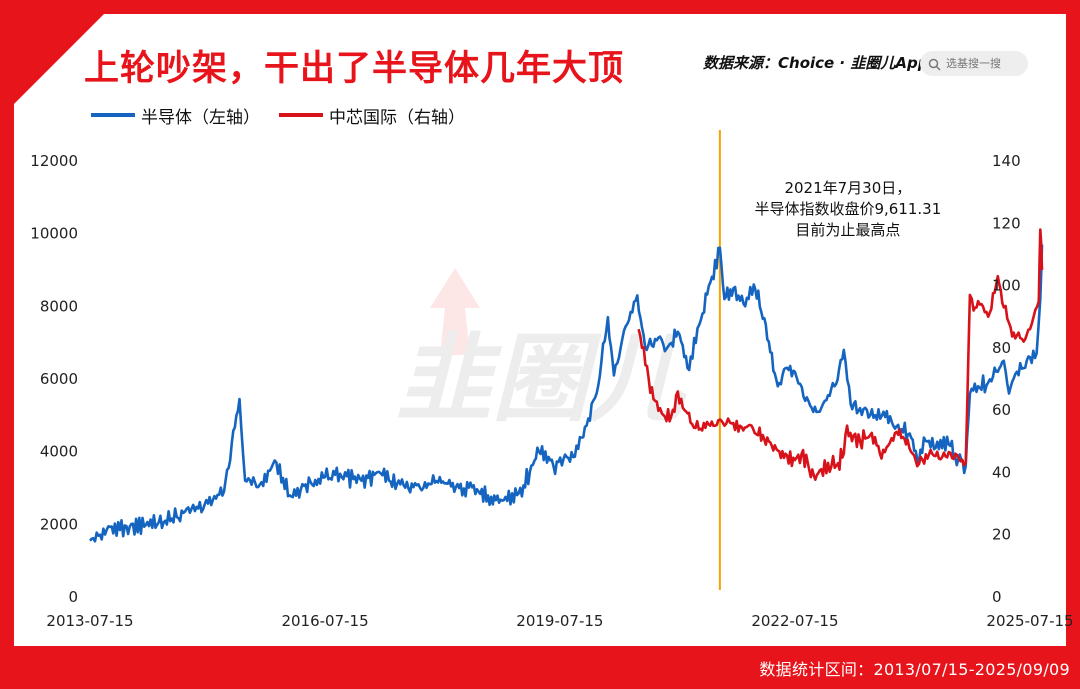  What do you see at coordinates (113, 115) in the screenshot?
I see `legend-swatch-semiconductor` at bounding box center [113, 115].